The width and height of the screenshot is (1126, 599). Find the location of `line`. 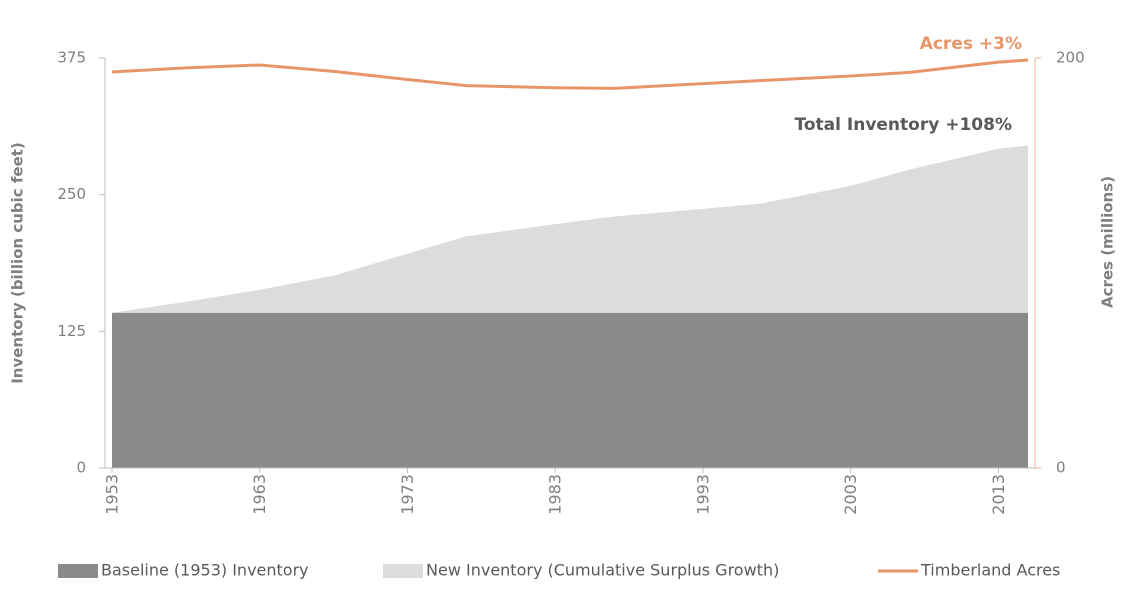

line is located at coordinates (570, 74).